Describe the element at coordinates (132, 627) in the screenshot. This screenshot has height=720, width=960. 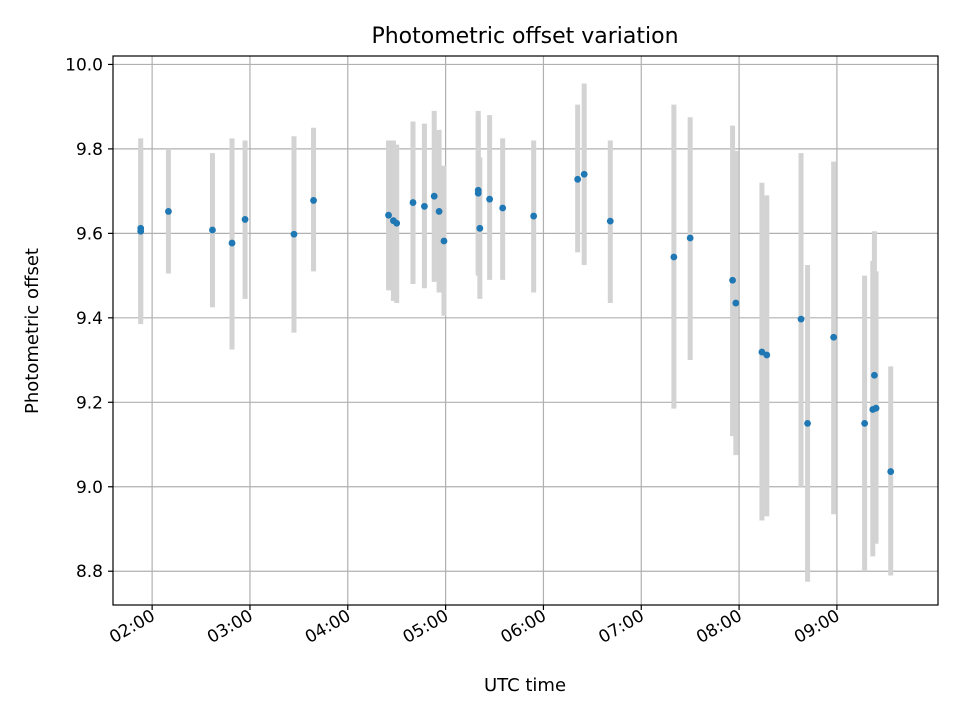
I see `x-tick-label: 02:00` at that location.